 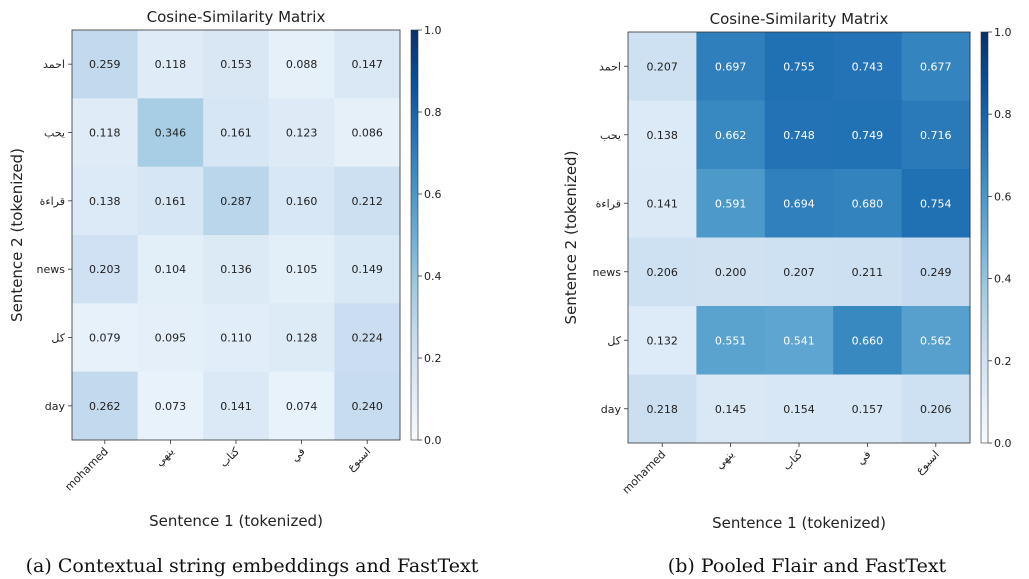 What do you see at coordinates (799, 203) in the screenshot?
I see `cell-value-label: 0.694` at bounding box center [799, 203].